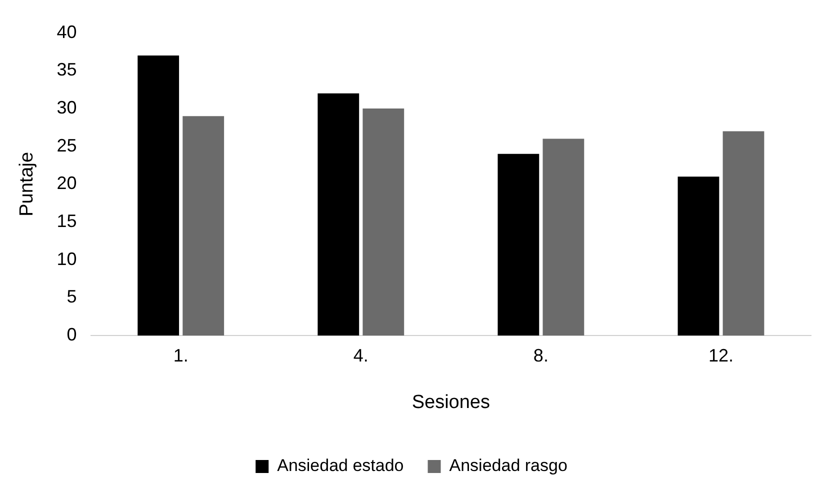 The height and width of the screenshot is (493, 821). I want to click on y-tick-label: 5, so click(71, 296).